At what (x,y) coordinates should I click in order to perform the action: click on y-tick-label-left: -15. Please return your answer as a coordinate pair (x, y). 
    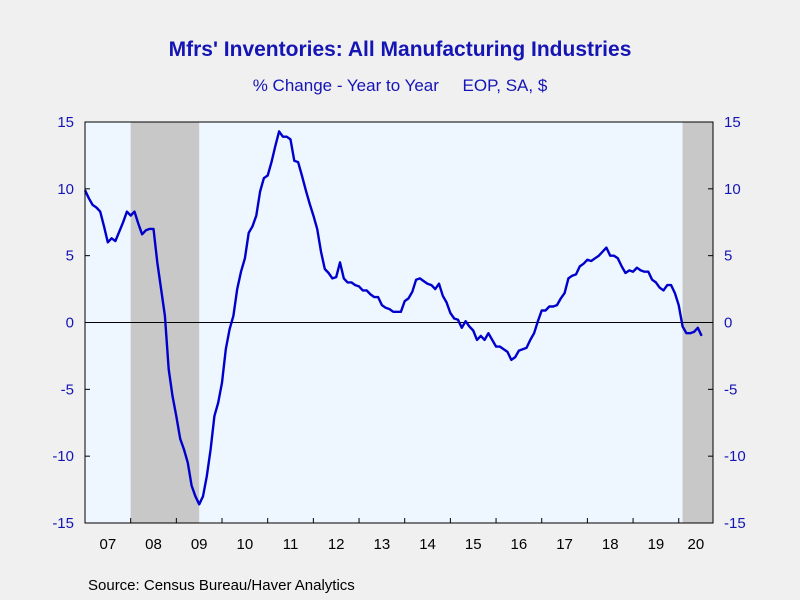
    Looking at the image, I should click on (63, 523).